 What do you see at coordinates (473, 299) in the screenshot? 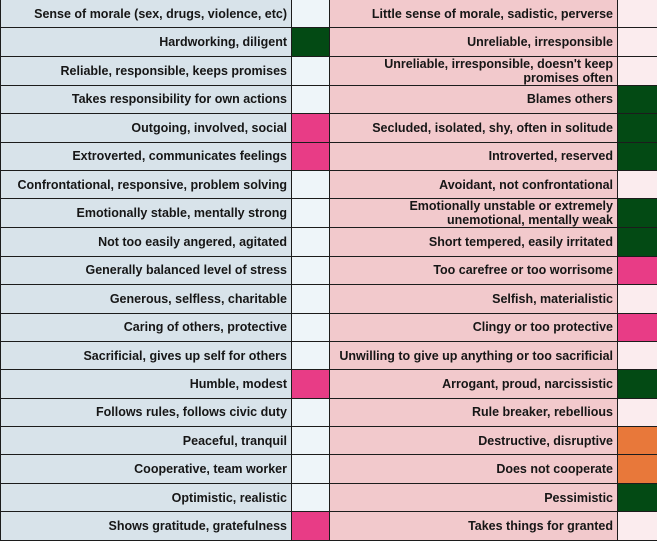
I see `negative-trait-cell: Selfish, materialistic` at bounding box center [473, 299].